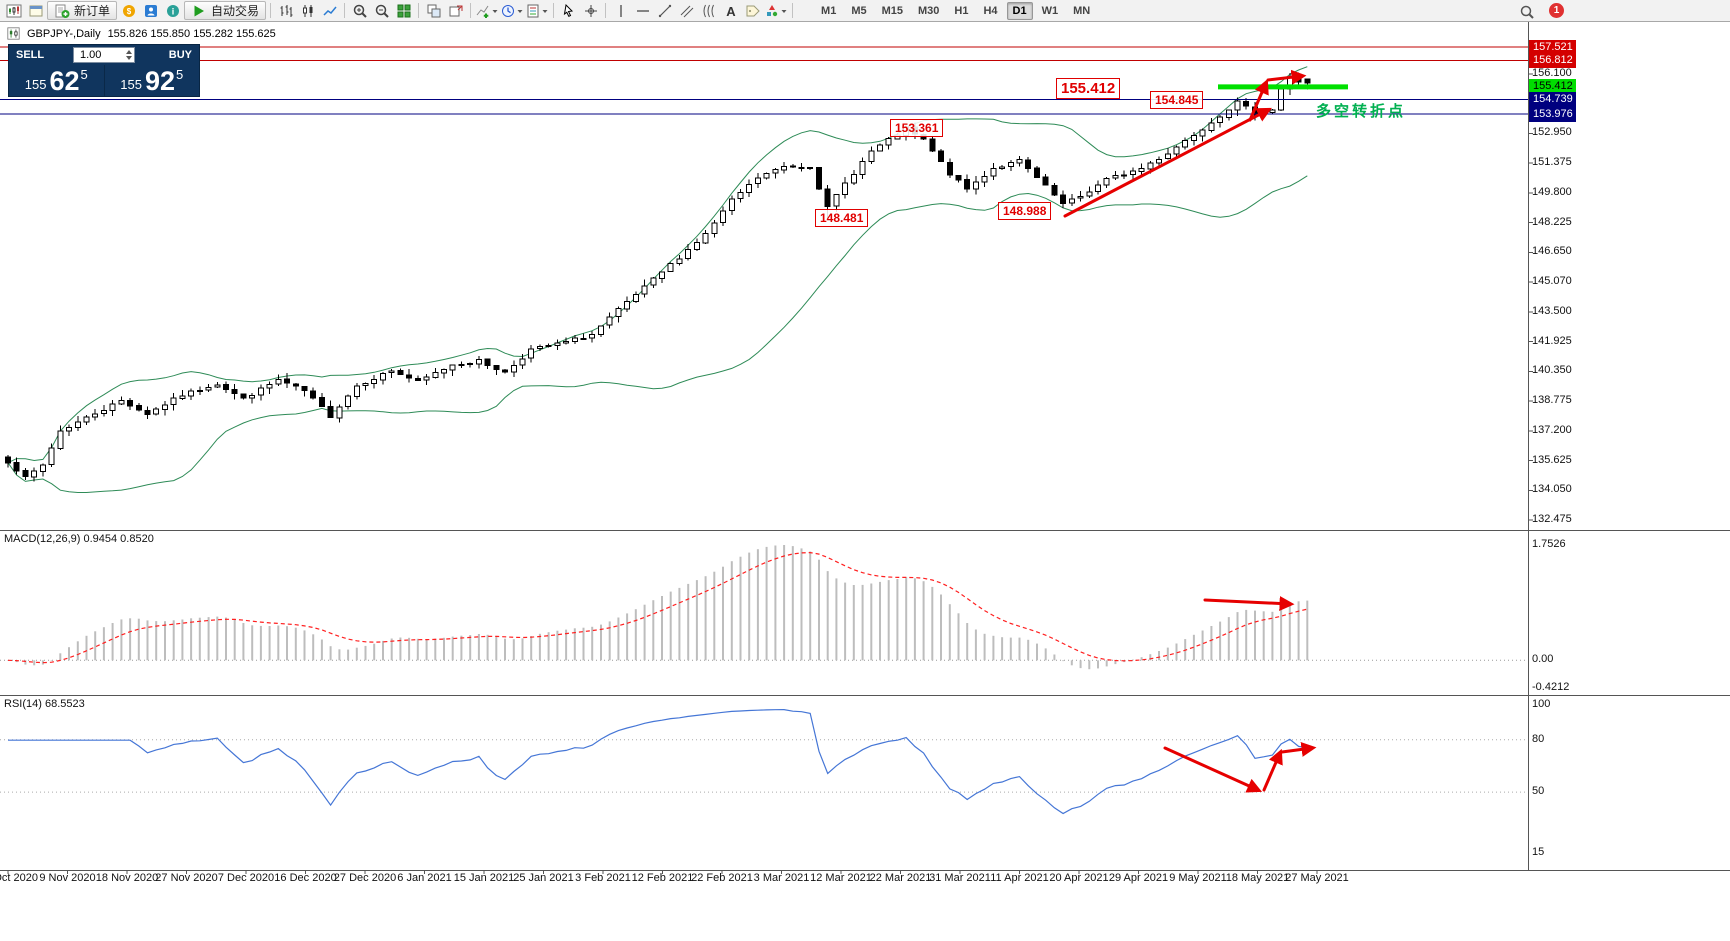 This screenshot has height=941, width=1730. What do you see at coordinates (1541, 704) in the screenshot?
I see `rsi-axis-label: 100` at bounding box center [1541, 704].